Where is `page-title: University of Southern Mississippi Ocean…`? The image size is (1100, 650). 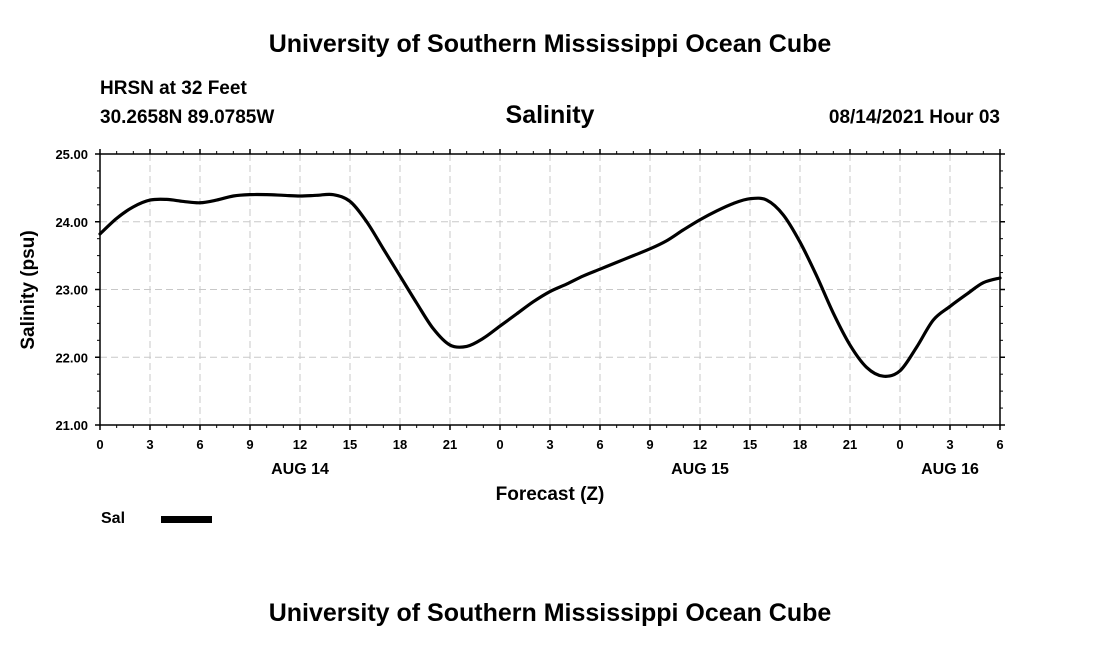
page-title: University of Southern Mississippi Ocean… is located at coordinates (550, 44).